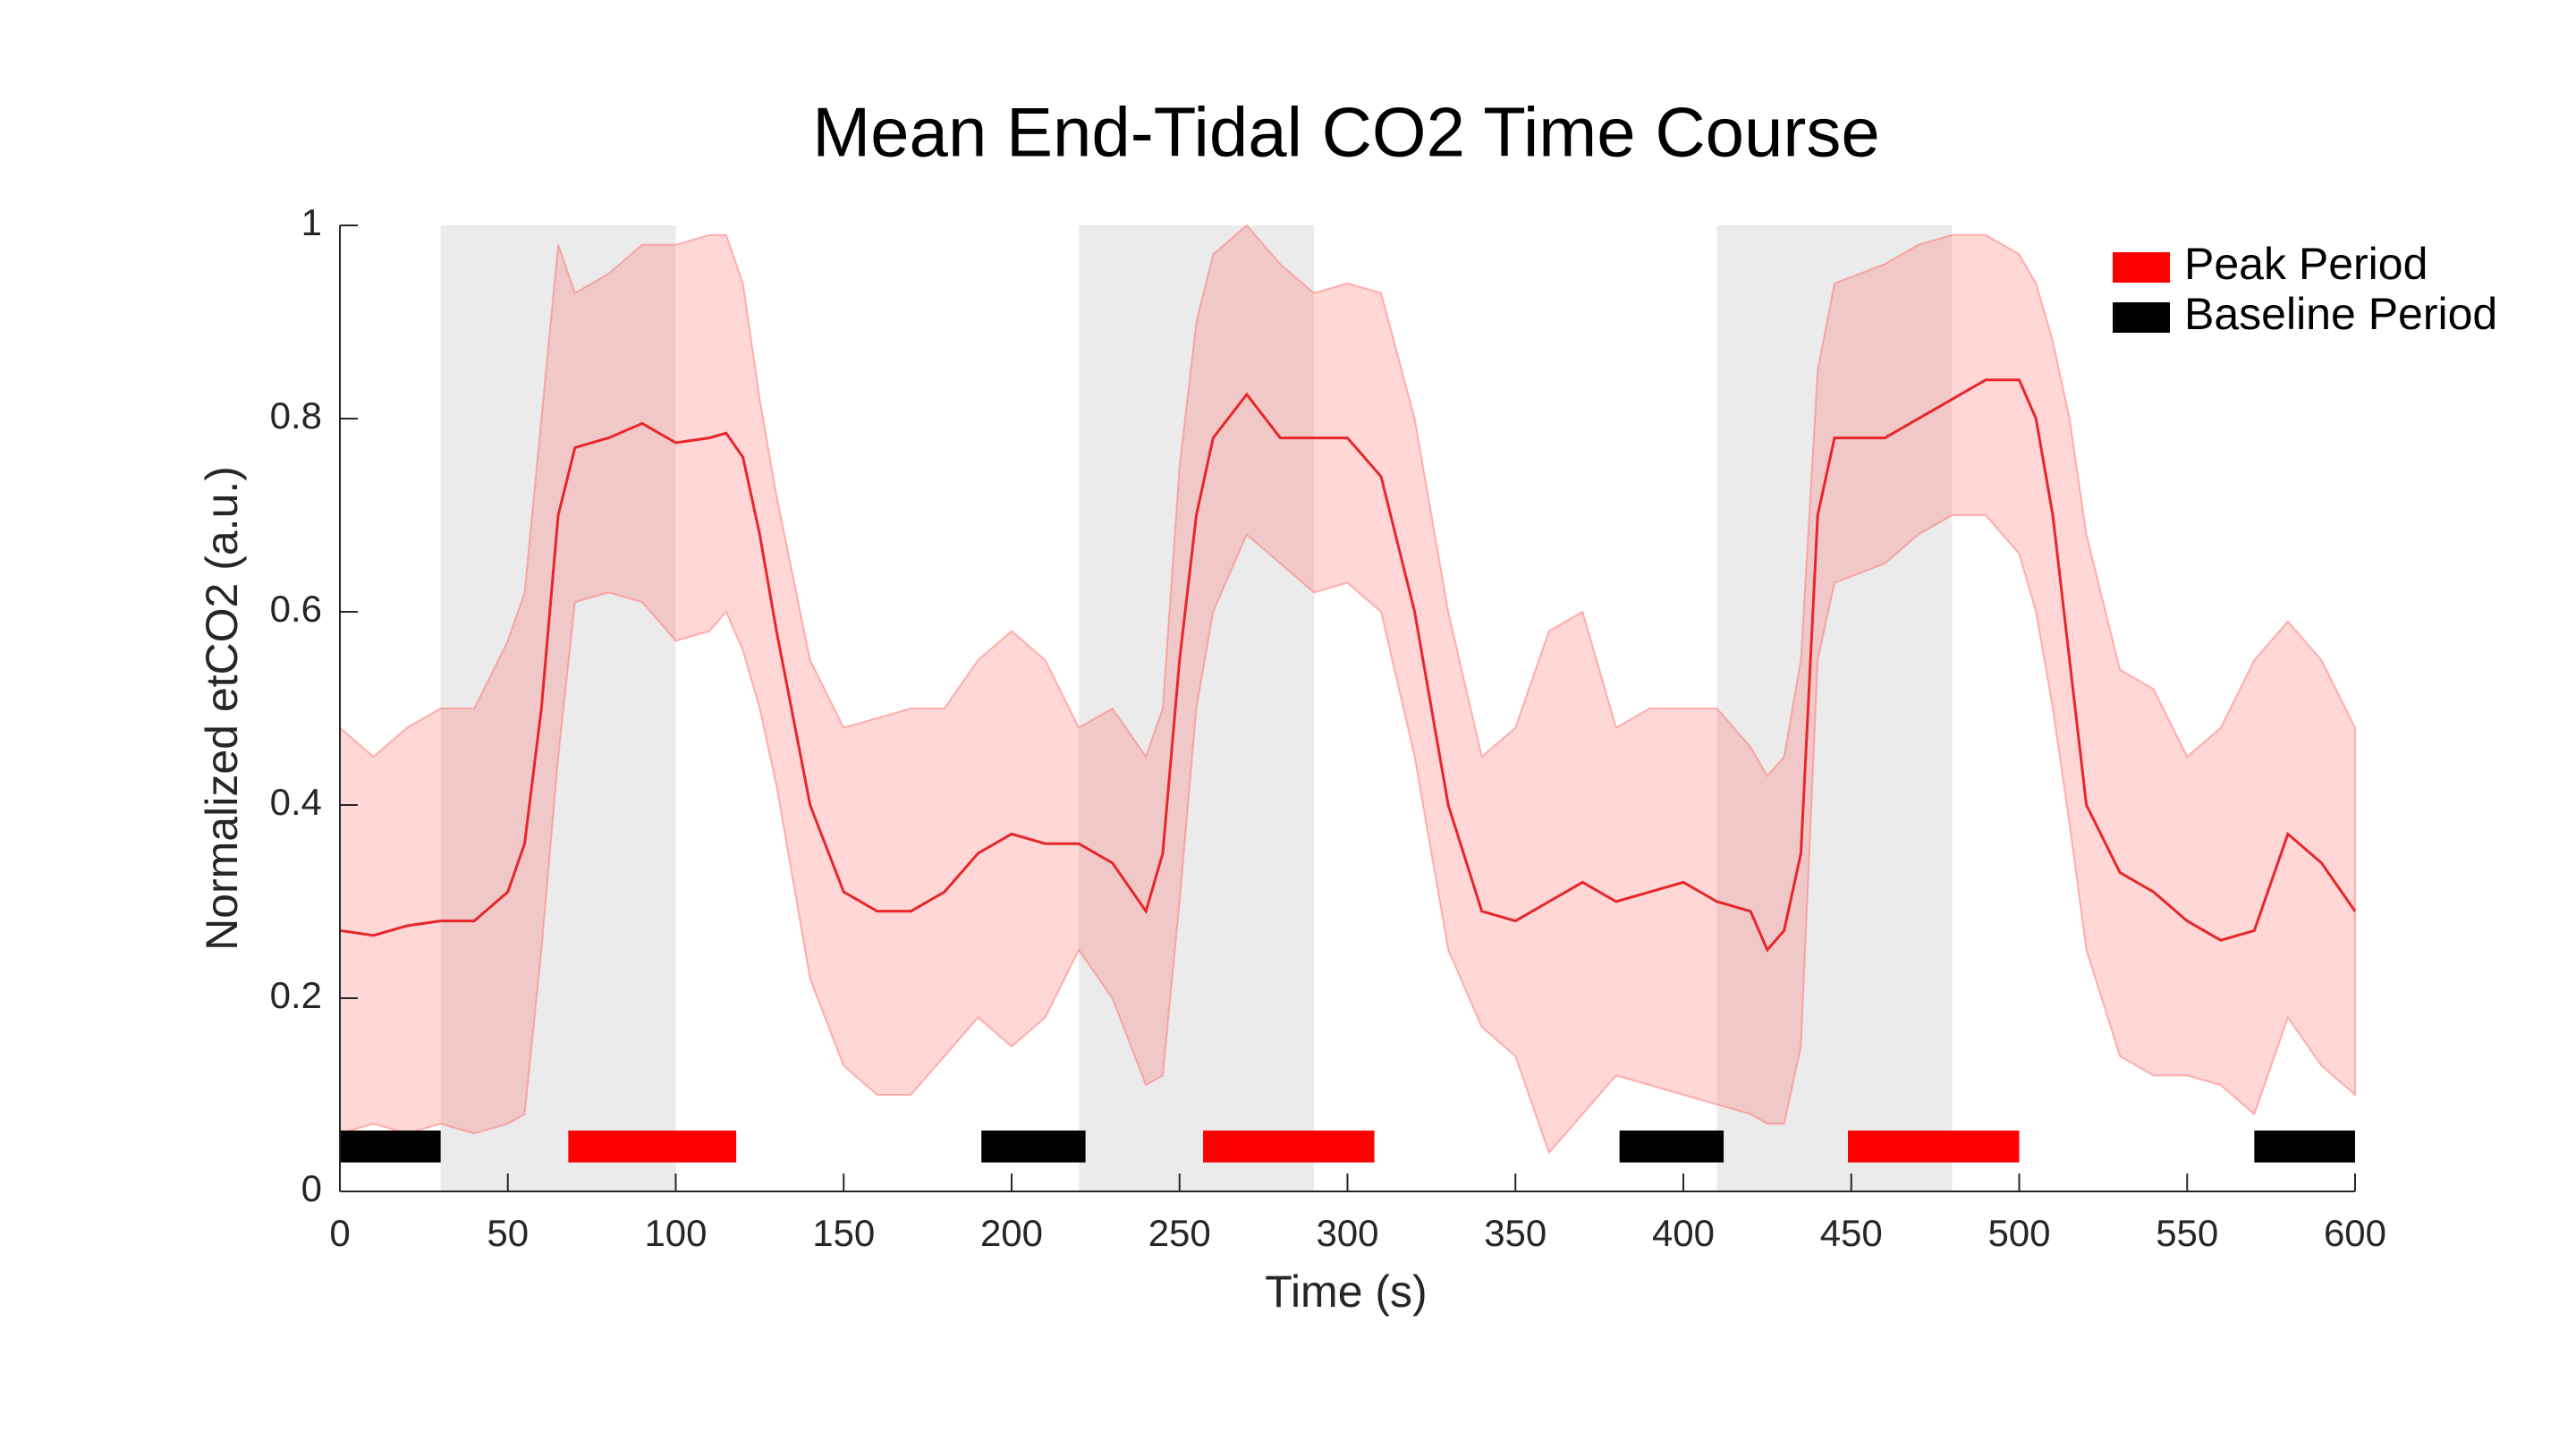 This screenshot has height=1449, width=2576. What do you see at coordinates (1683, 1233) in the screenshot?
I see `x-tick-label: 400` at bounding box center [1683, 1233].